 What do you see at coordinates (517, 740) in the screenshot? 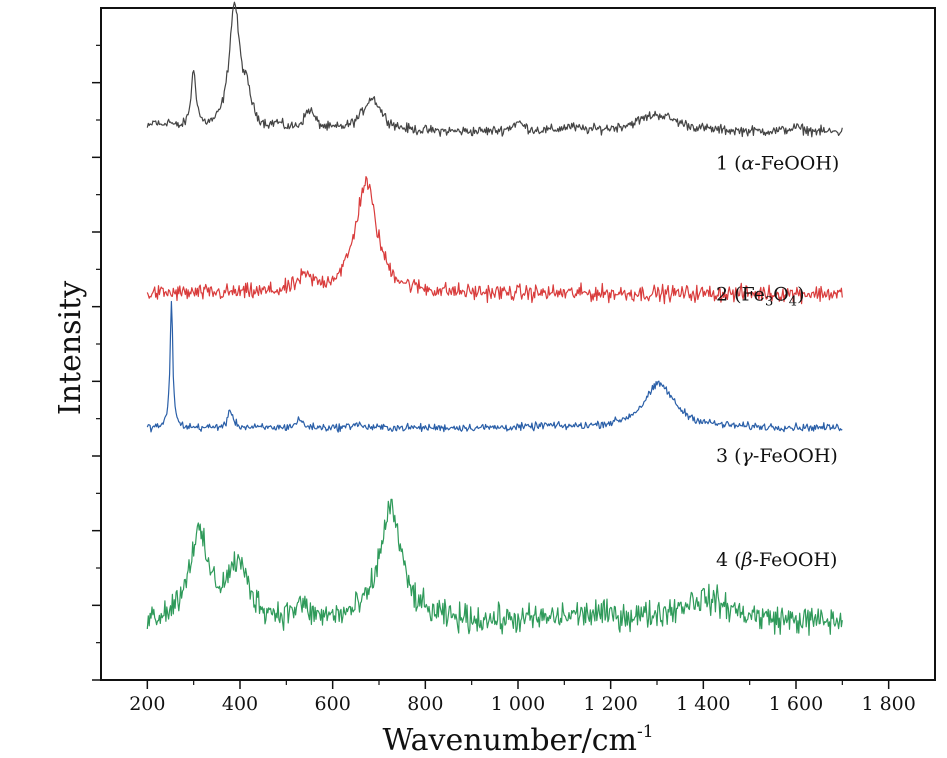
I see `x-axis-title: Wavenumber/cm-1` at bounding box center [517, 740].